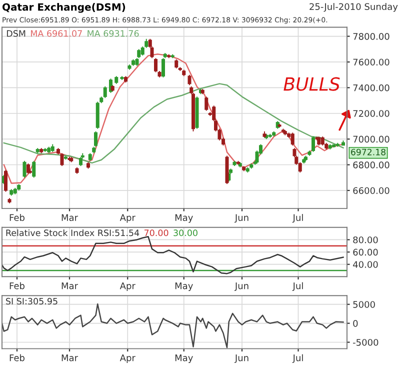 The height and width of the screenshot is (379, 400). What do you see at coordinates (355, 323) in the screenshot?
I see `y-tick-label: 0` at bounding box center [355, 323].